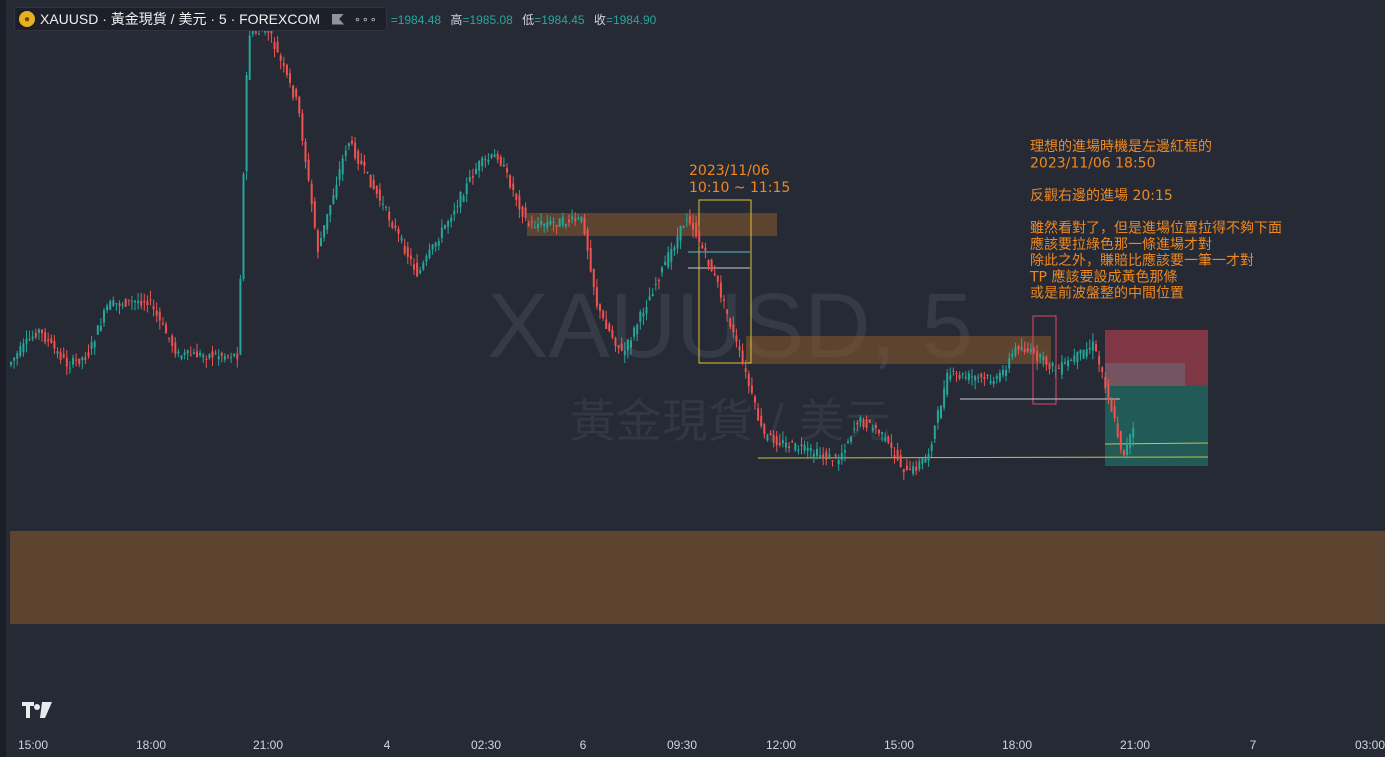 This screenshot has width=1385, height=757. What do you see at coordinates (1017, 745) in the screenshot?
I see `time-tick: 18:00` at bounding box center [1017, 745].